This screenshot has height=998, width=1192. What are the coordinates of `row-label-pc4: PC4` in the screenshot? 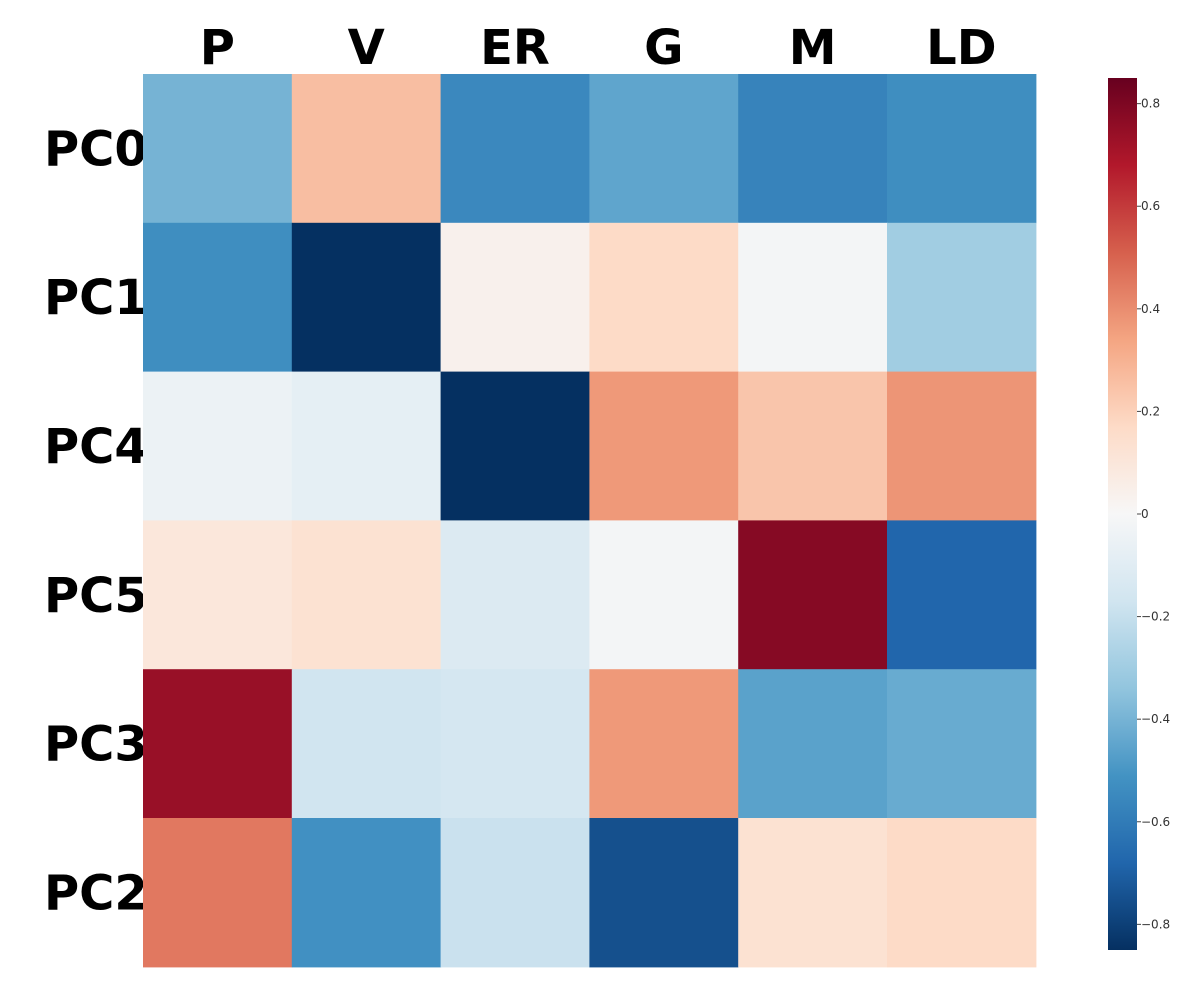 It's located at (96, 447).